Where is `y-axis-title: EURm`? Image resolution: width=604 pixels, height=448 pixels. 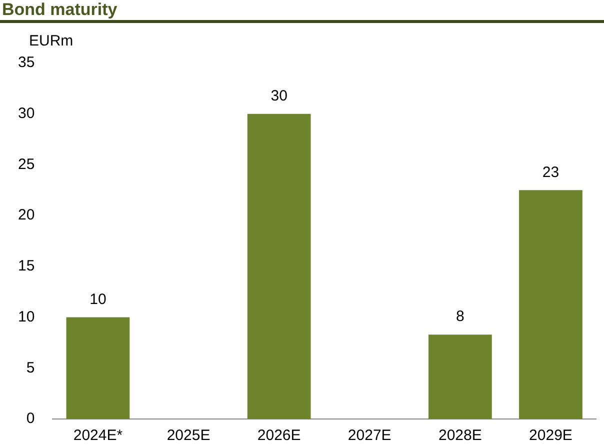
y-axis-title: EURm is located at coordinates (51, 41).